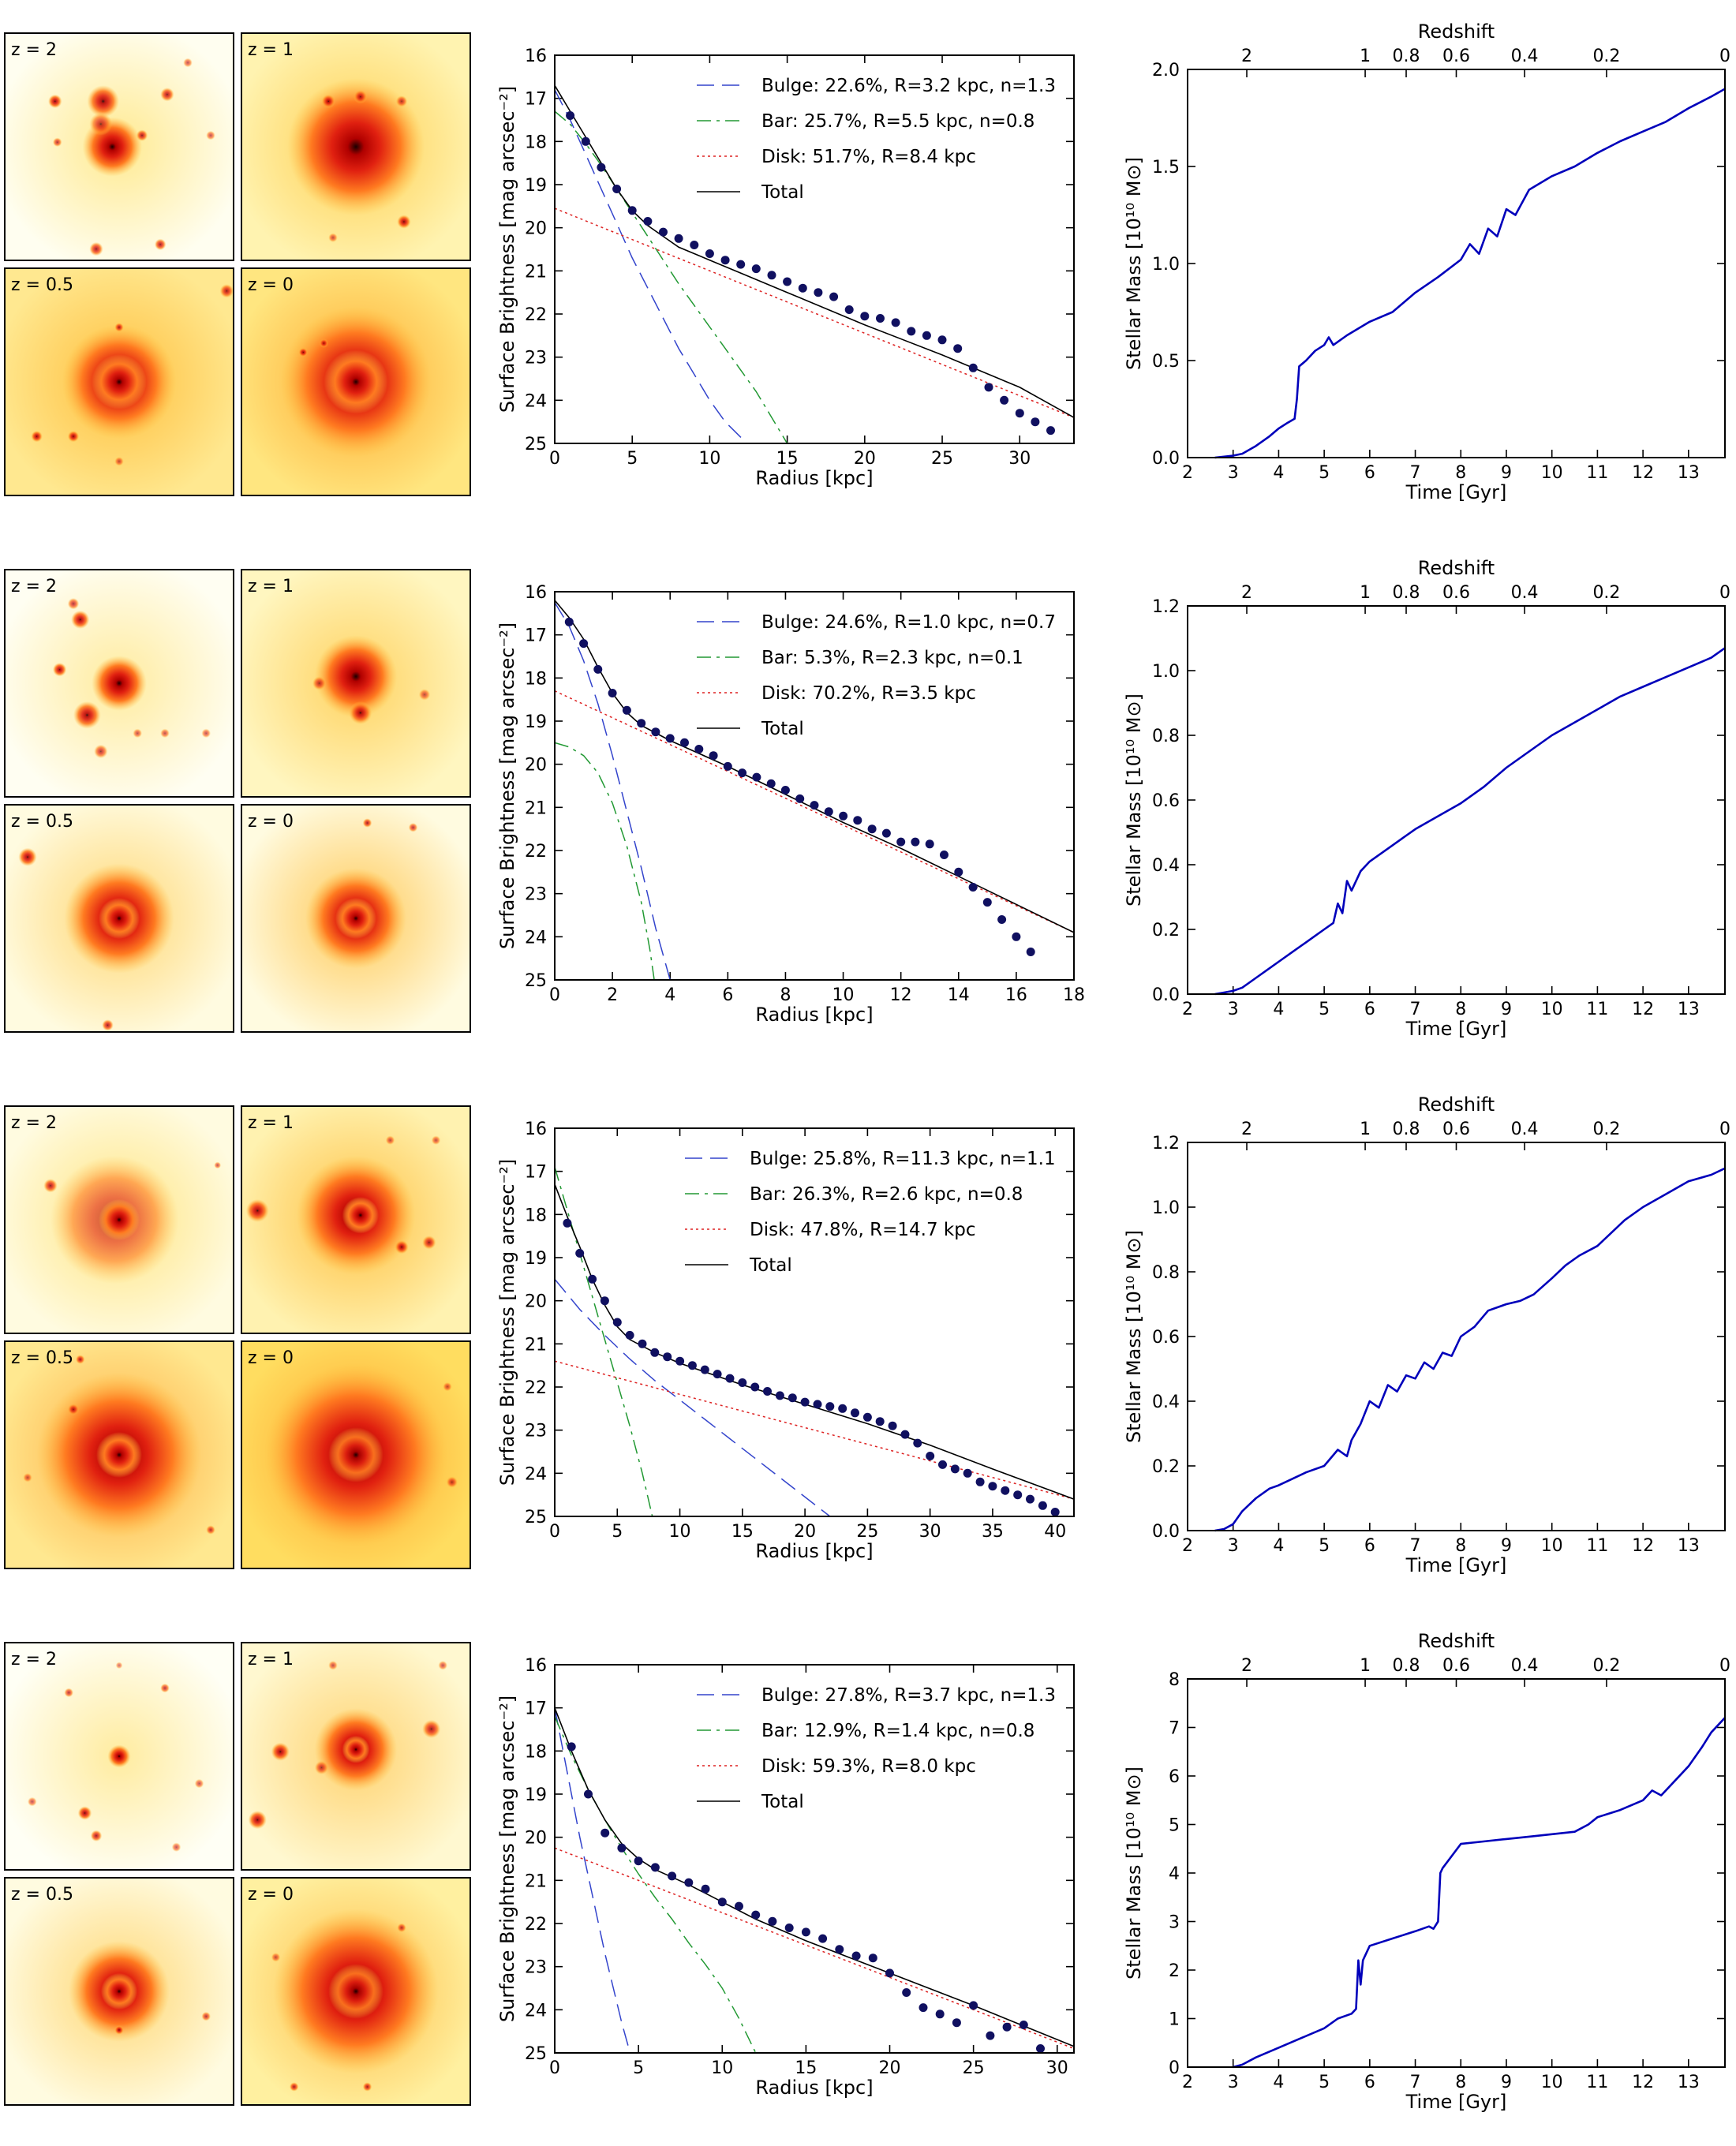 This screenshot has height=2146, width=1736. Describe the element at coordinates (782, 1802) in the screenshot. I see `legend-entry: Total` at that location.